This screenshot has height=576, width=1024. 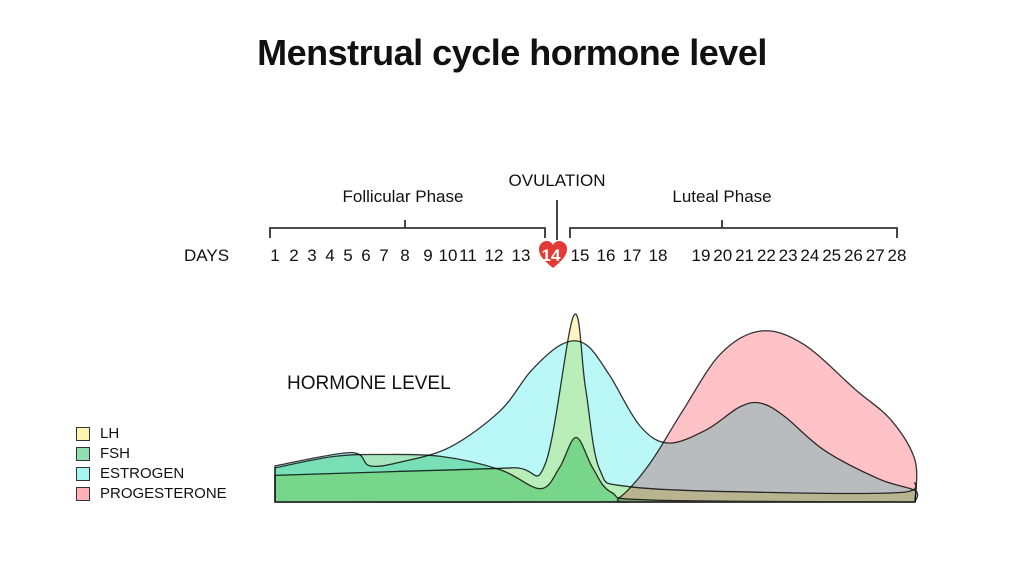 I want to click on day-tick-24: 24, so click(x=810, y=255).